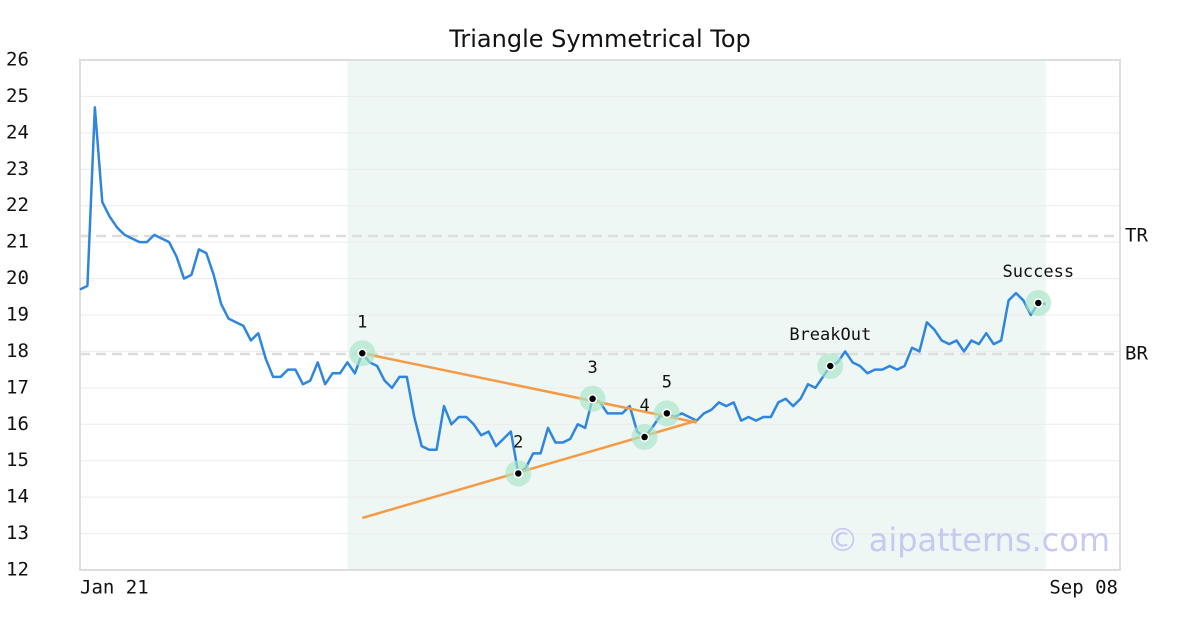 The width and height of the screenshot is (1200, 630). What do you see at coordinates (17, 60) in the screenshot?
I see `y-tick-label: 26` at bounding box center [17, 60].